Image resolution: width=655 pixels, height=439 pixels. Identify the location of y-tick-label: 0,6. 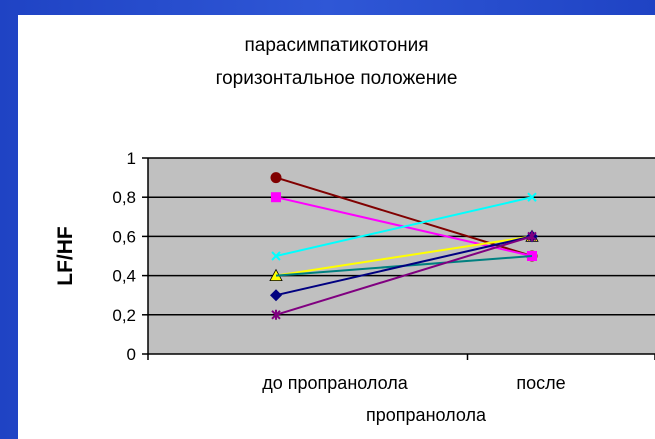
(124, 236).